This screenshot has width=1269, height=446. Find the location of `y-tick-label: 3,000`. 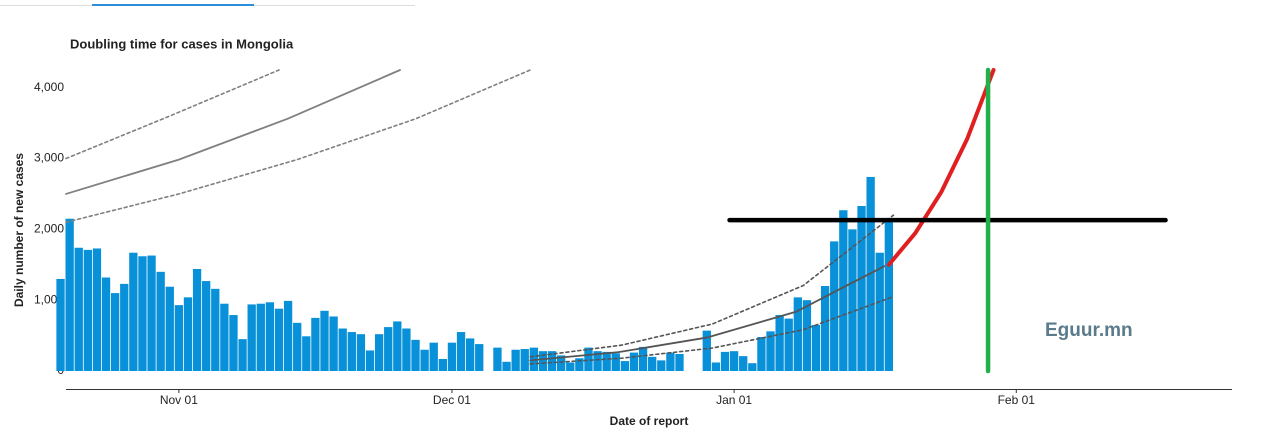

y-tick-label: 3,000 is located at coordinates (49, 158).